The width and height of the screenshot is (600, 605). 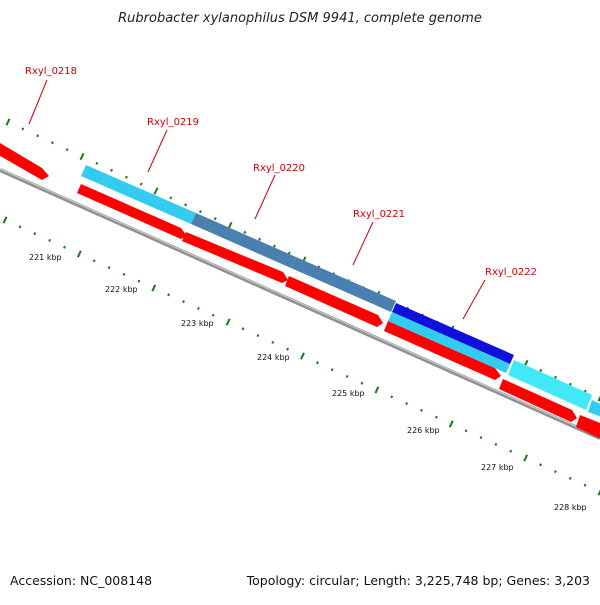 I want to click on tick-label: 226 kbp, so click(x=423, y=430).